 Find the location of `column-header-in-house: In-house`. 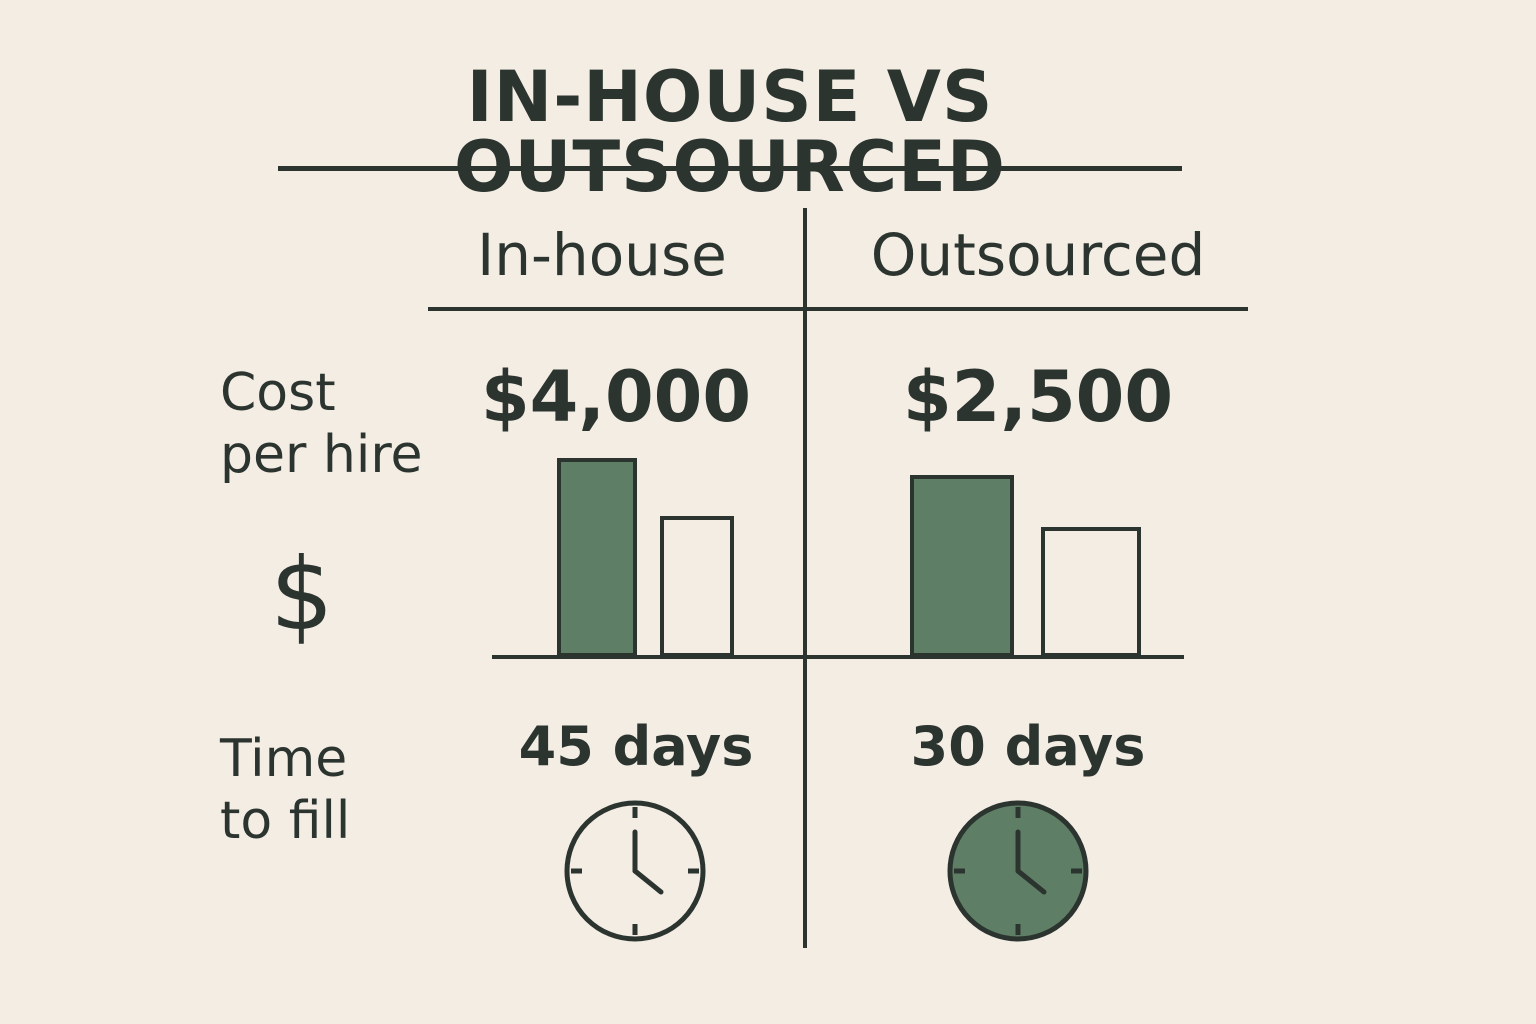

column-header-in-house: In-house is located at coordinates (602, 255).